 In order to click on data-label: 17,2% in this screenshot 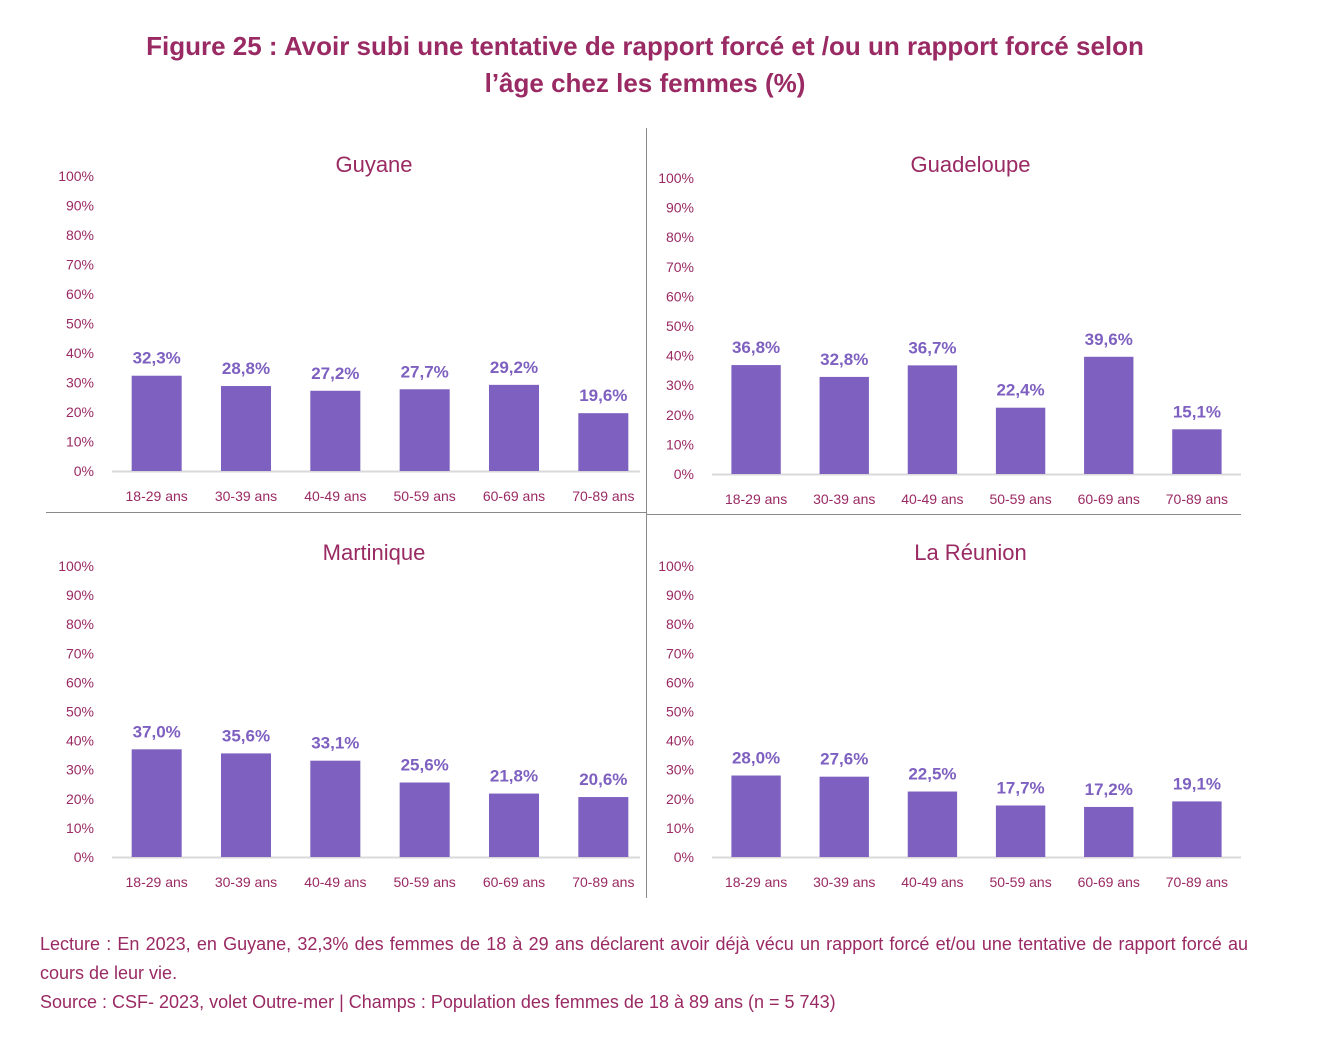, I will do `click(1109, 789)`.